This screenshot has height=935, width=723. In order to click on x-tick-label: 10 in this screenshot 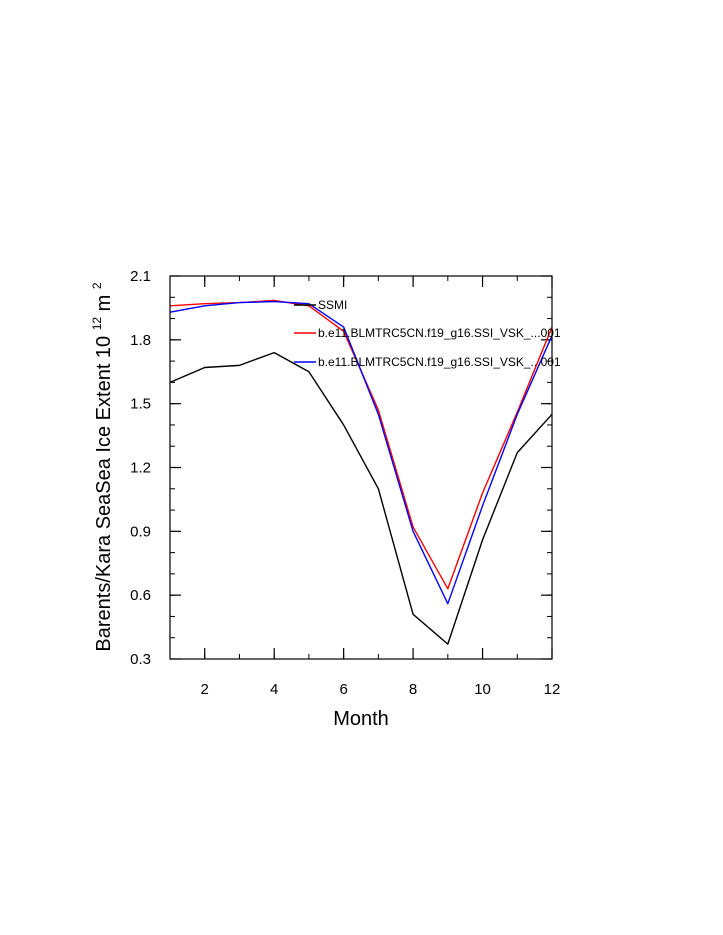, I will do `click(482, 689)`.